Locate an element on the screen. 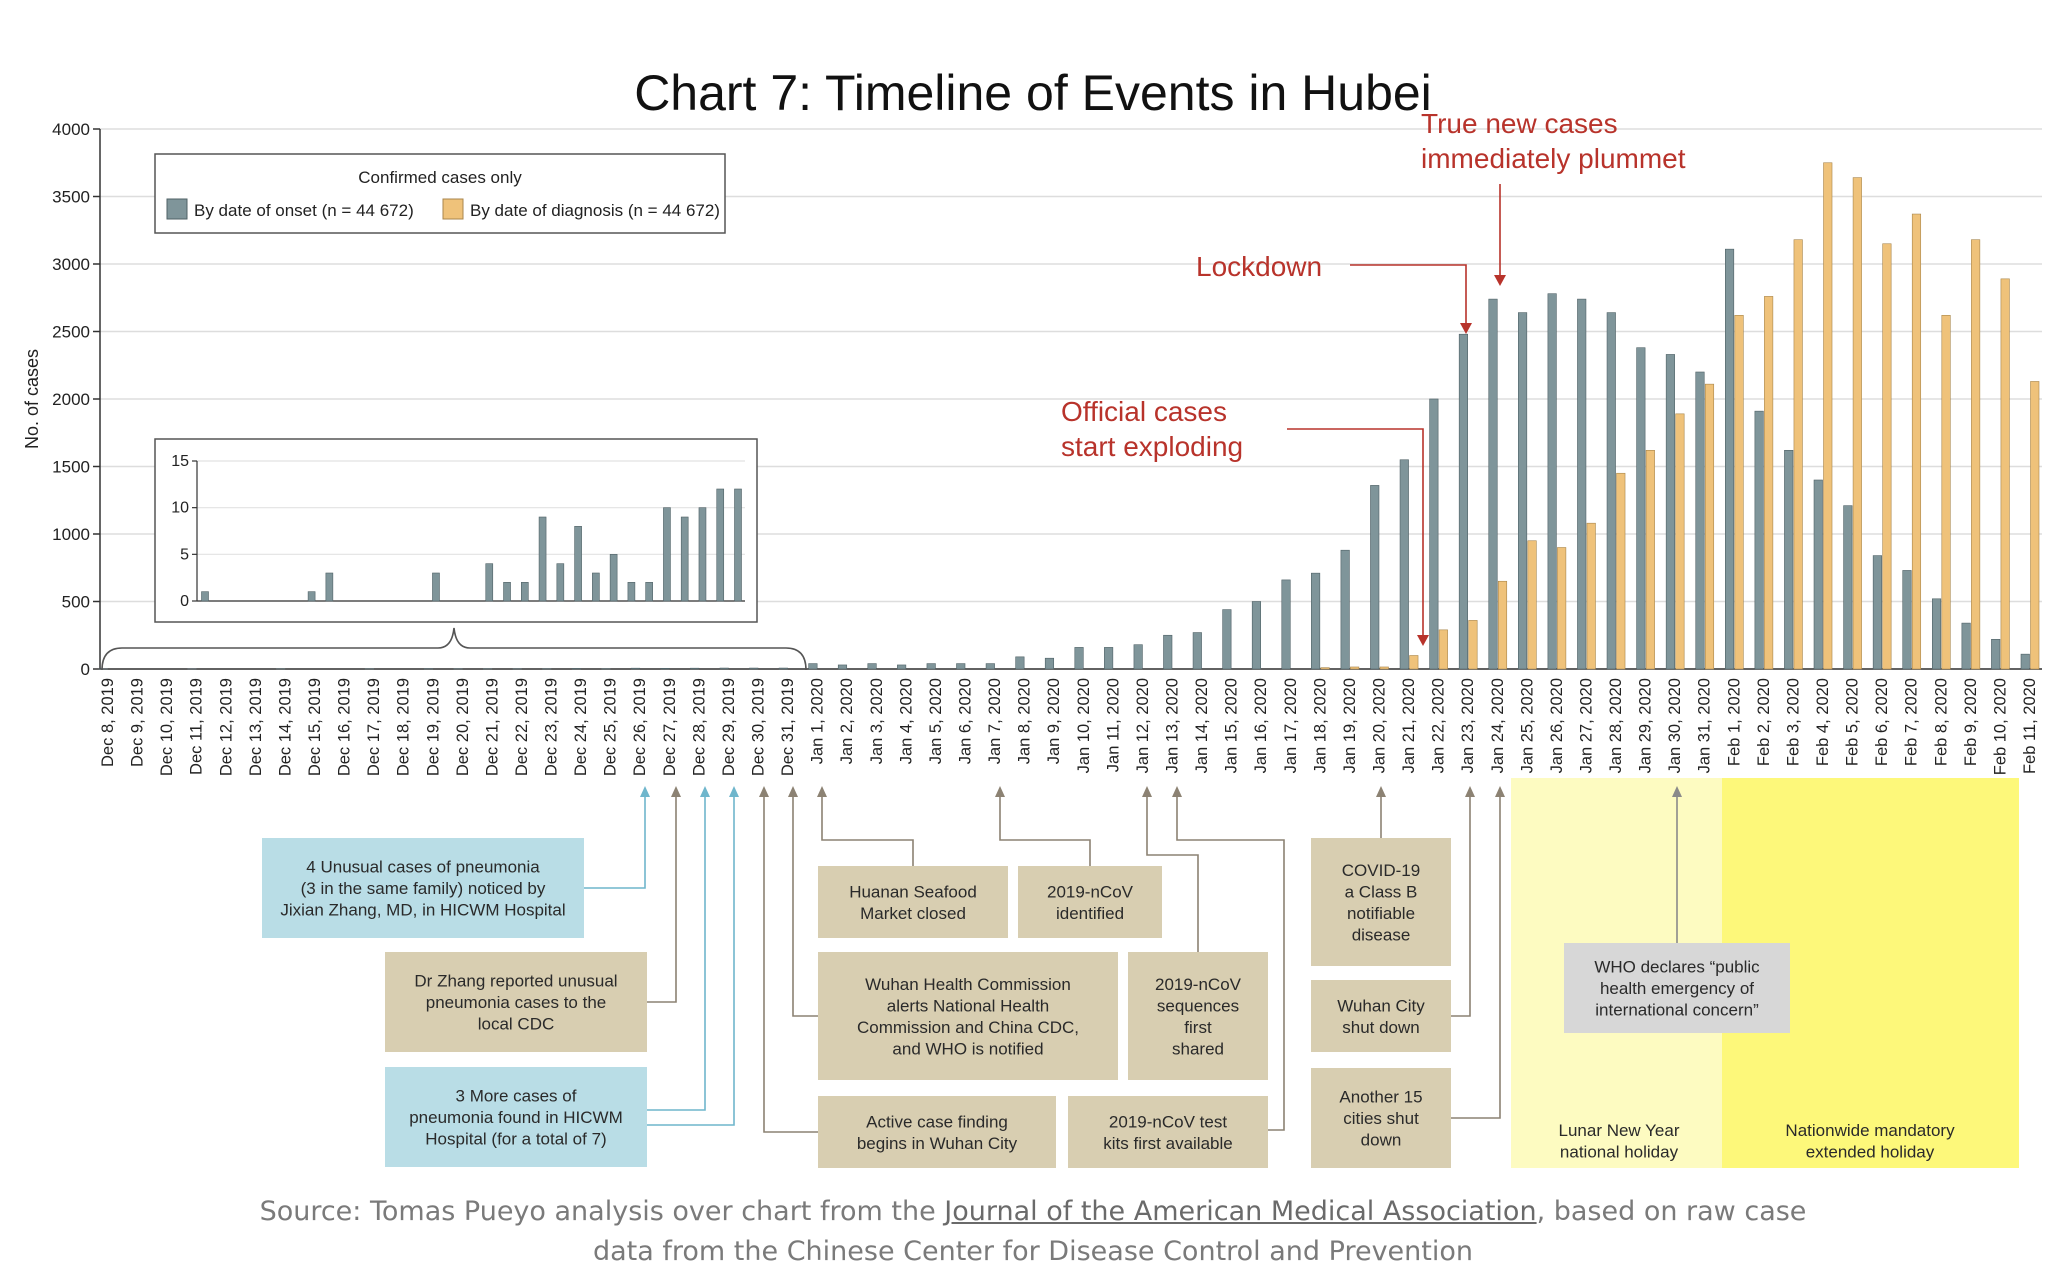  x-tick-label: Dec 23, 2019 is located at coordinates (552, 727).